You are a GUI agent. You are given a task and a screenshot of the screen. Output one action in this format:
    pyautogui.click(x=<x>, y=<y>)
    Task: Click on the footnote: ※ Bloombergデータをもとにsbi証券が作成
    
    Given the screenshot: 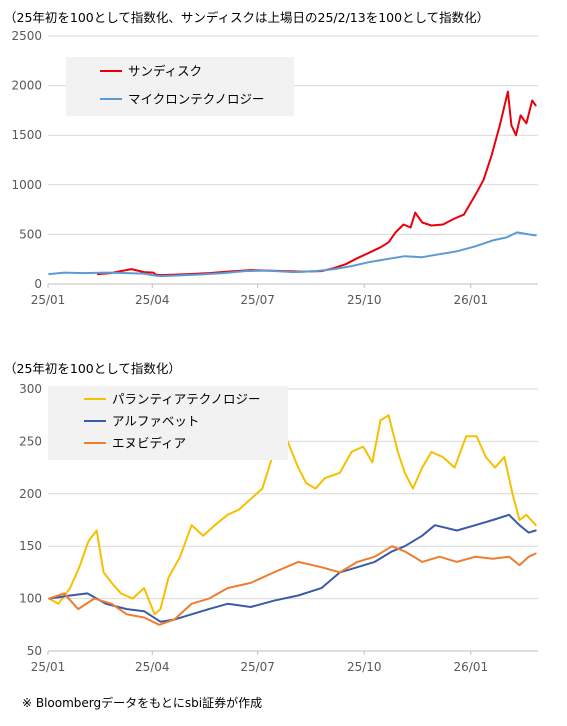 What is the action you would take?
    pyautogui.click(x=142, y=703)
    